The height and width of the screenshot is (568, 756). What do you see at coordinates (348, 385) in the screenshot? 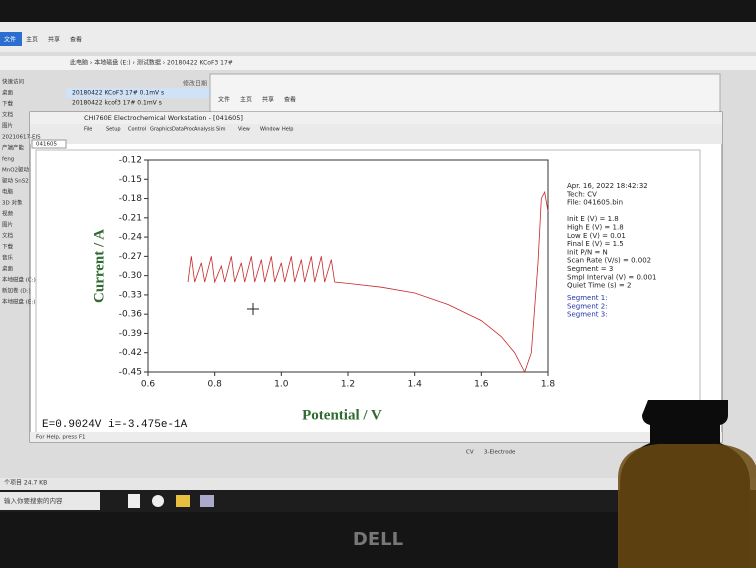
I see `x-tick-label: 1.2` at bounding box center [348, 385].